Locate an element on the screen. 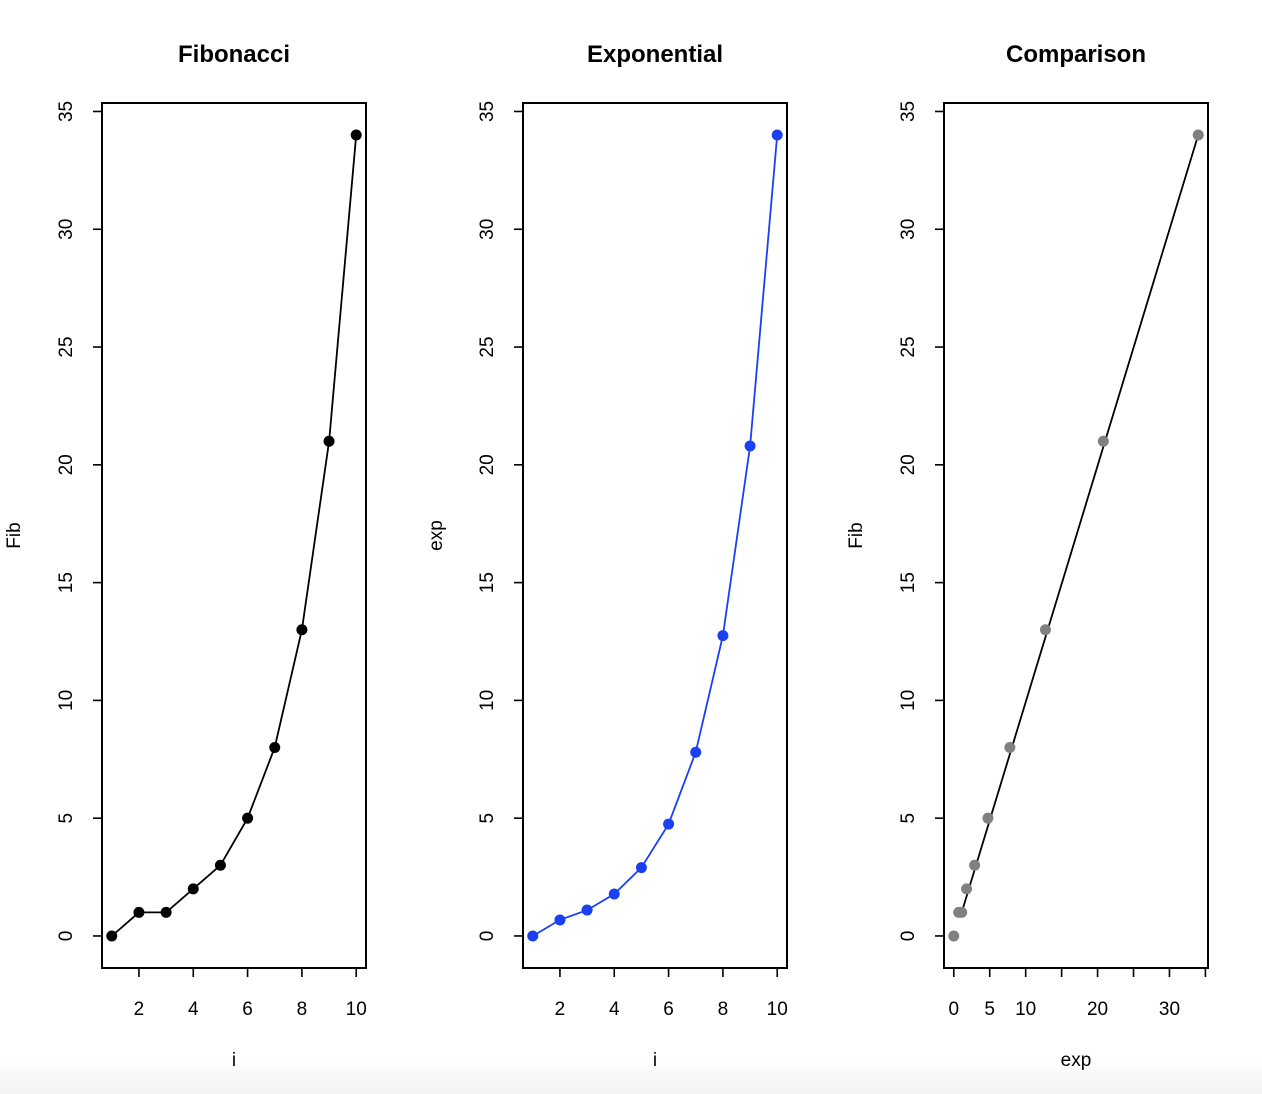 Image resolution: width=1262 pixels, height=1094 pixels. y-axis-label: exp is located at coordinates (436, 535).